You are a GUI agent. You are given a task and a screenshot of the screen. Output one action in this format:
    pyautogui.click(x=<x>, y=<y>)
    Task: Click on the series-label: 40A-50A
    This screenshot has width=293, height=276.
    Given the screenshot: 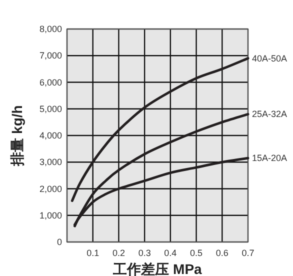 What is the action you would take?
    pyautogui.click(x=270, y=58)
    